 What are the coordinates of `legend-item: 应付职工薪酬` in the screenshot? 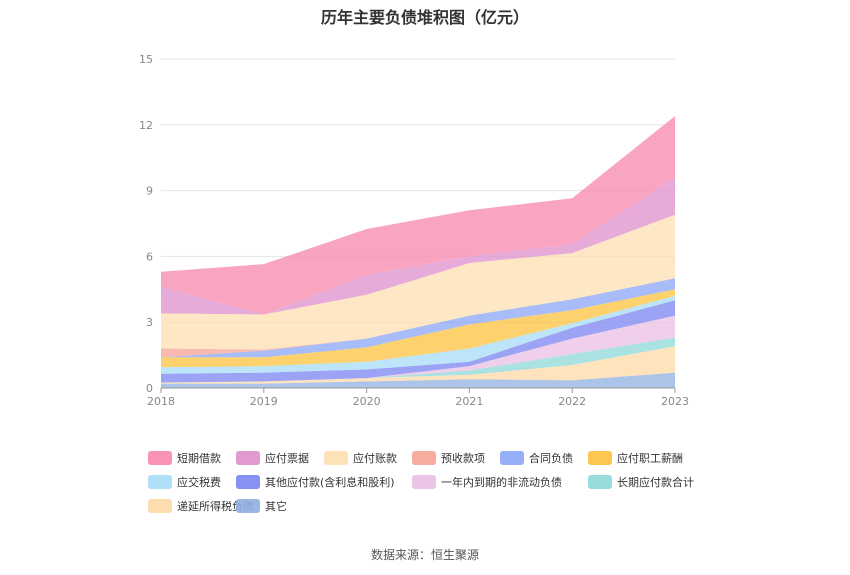 It's located at (635, 458).